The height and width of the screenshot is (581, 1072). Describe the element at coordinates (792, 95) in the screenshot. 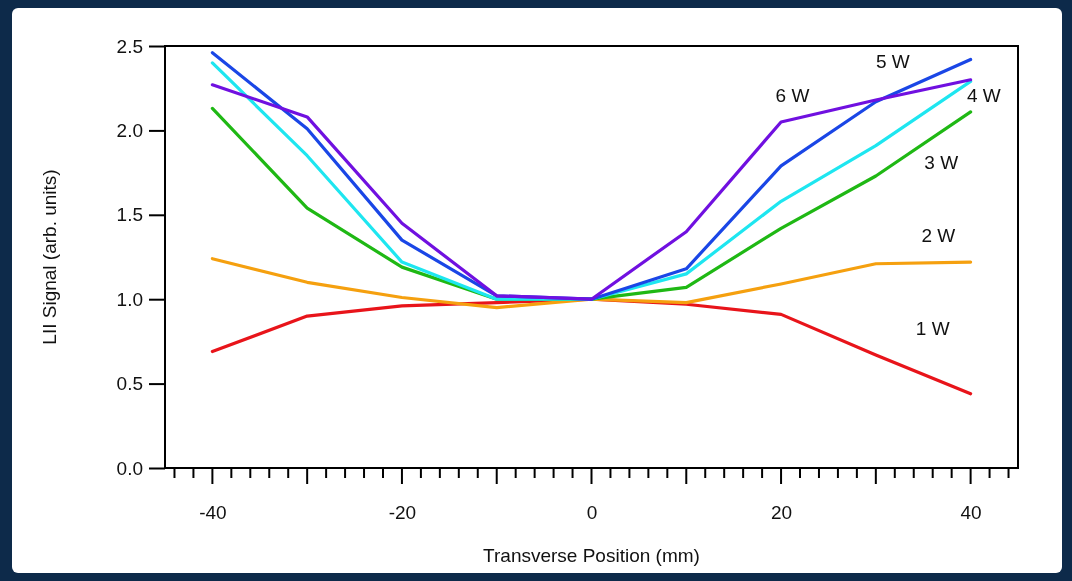

I see `series-label: 6 W` at that location.